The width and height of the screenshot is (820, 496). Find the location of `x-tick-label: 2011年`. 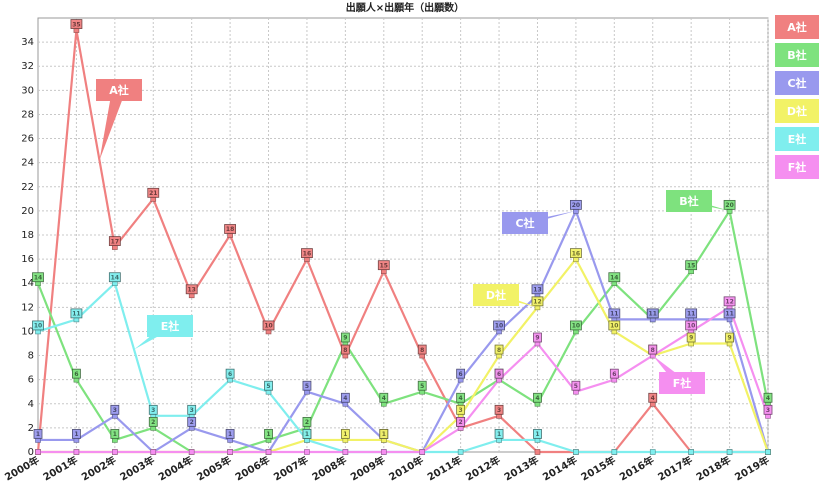

x-tick-label: 2011年 is located at coordinates (444, 468).